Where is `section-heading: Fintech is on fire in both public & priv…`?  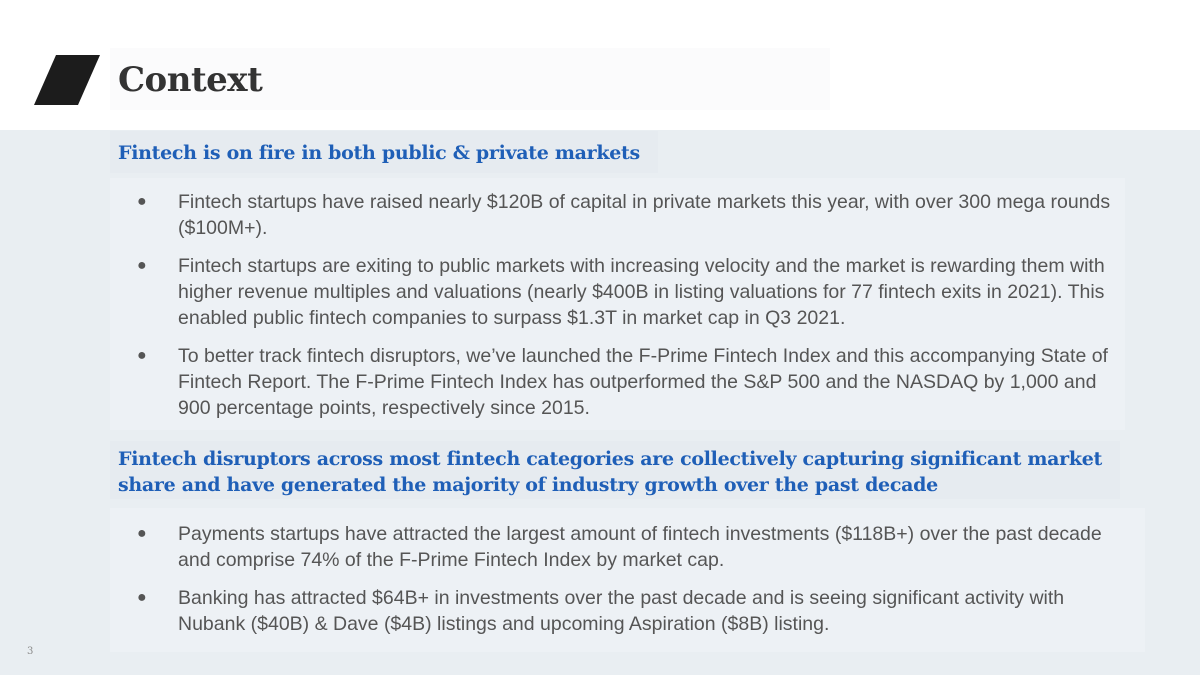 section-heading: Fintech is on fire in both public & priv… is located at coordinates (379, 153).